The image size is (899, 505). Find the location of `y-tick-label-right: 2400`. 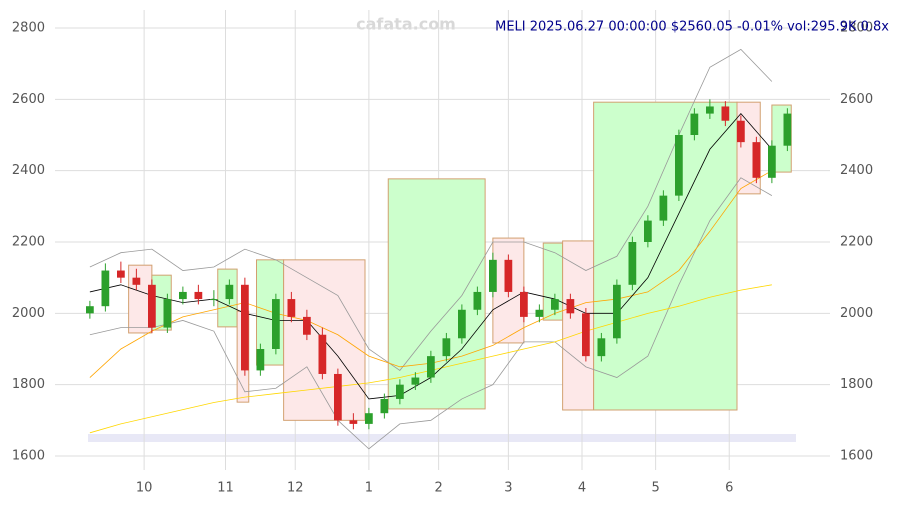

y-tick-label-right: 2400 is located at coordinates (856, 170).